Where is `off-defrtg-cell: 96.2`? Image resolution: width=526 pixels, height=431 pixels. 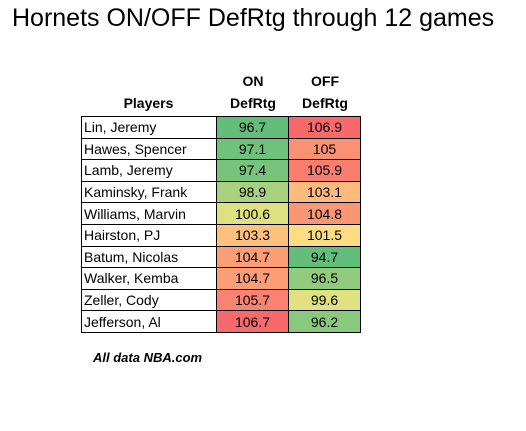 off-defrtg-cell: 96.2 is located at coordinates (324, 321).